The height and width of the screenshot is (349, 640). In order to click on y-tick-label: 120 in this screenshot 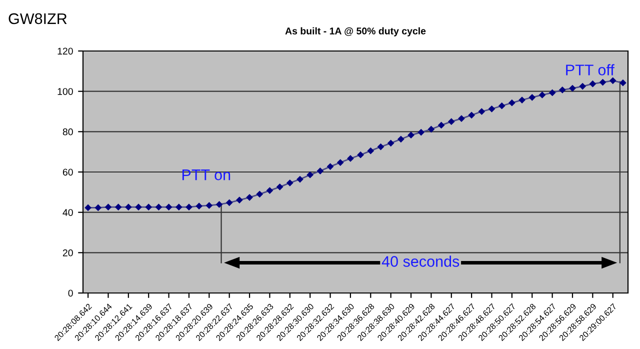, I will do `click(65, 51)`.